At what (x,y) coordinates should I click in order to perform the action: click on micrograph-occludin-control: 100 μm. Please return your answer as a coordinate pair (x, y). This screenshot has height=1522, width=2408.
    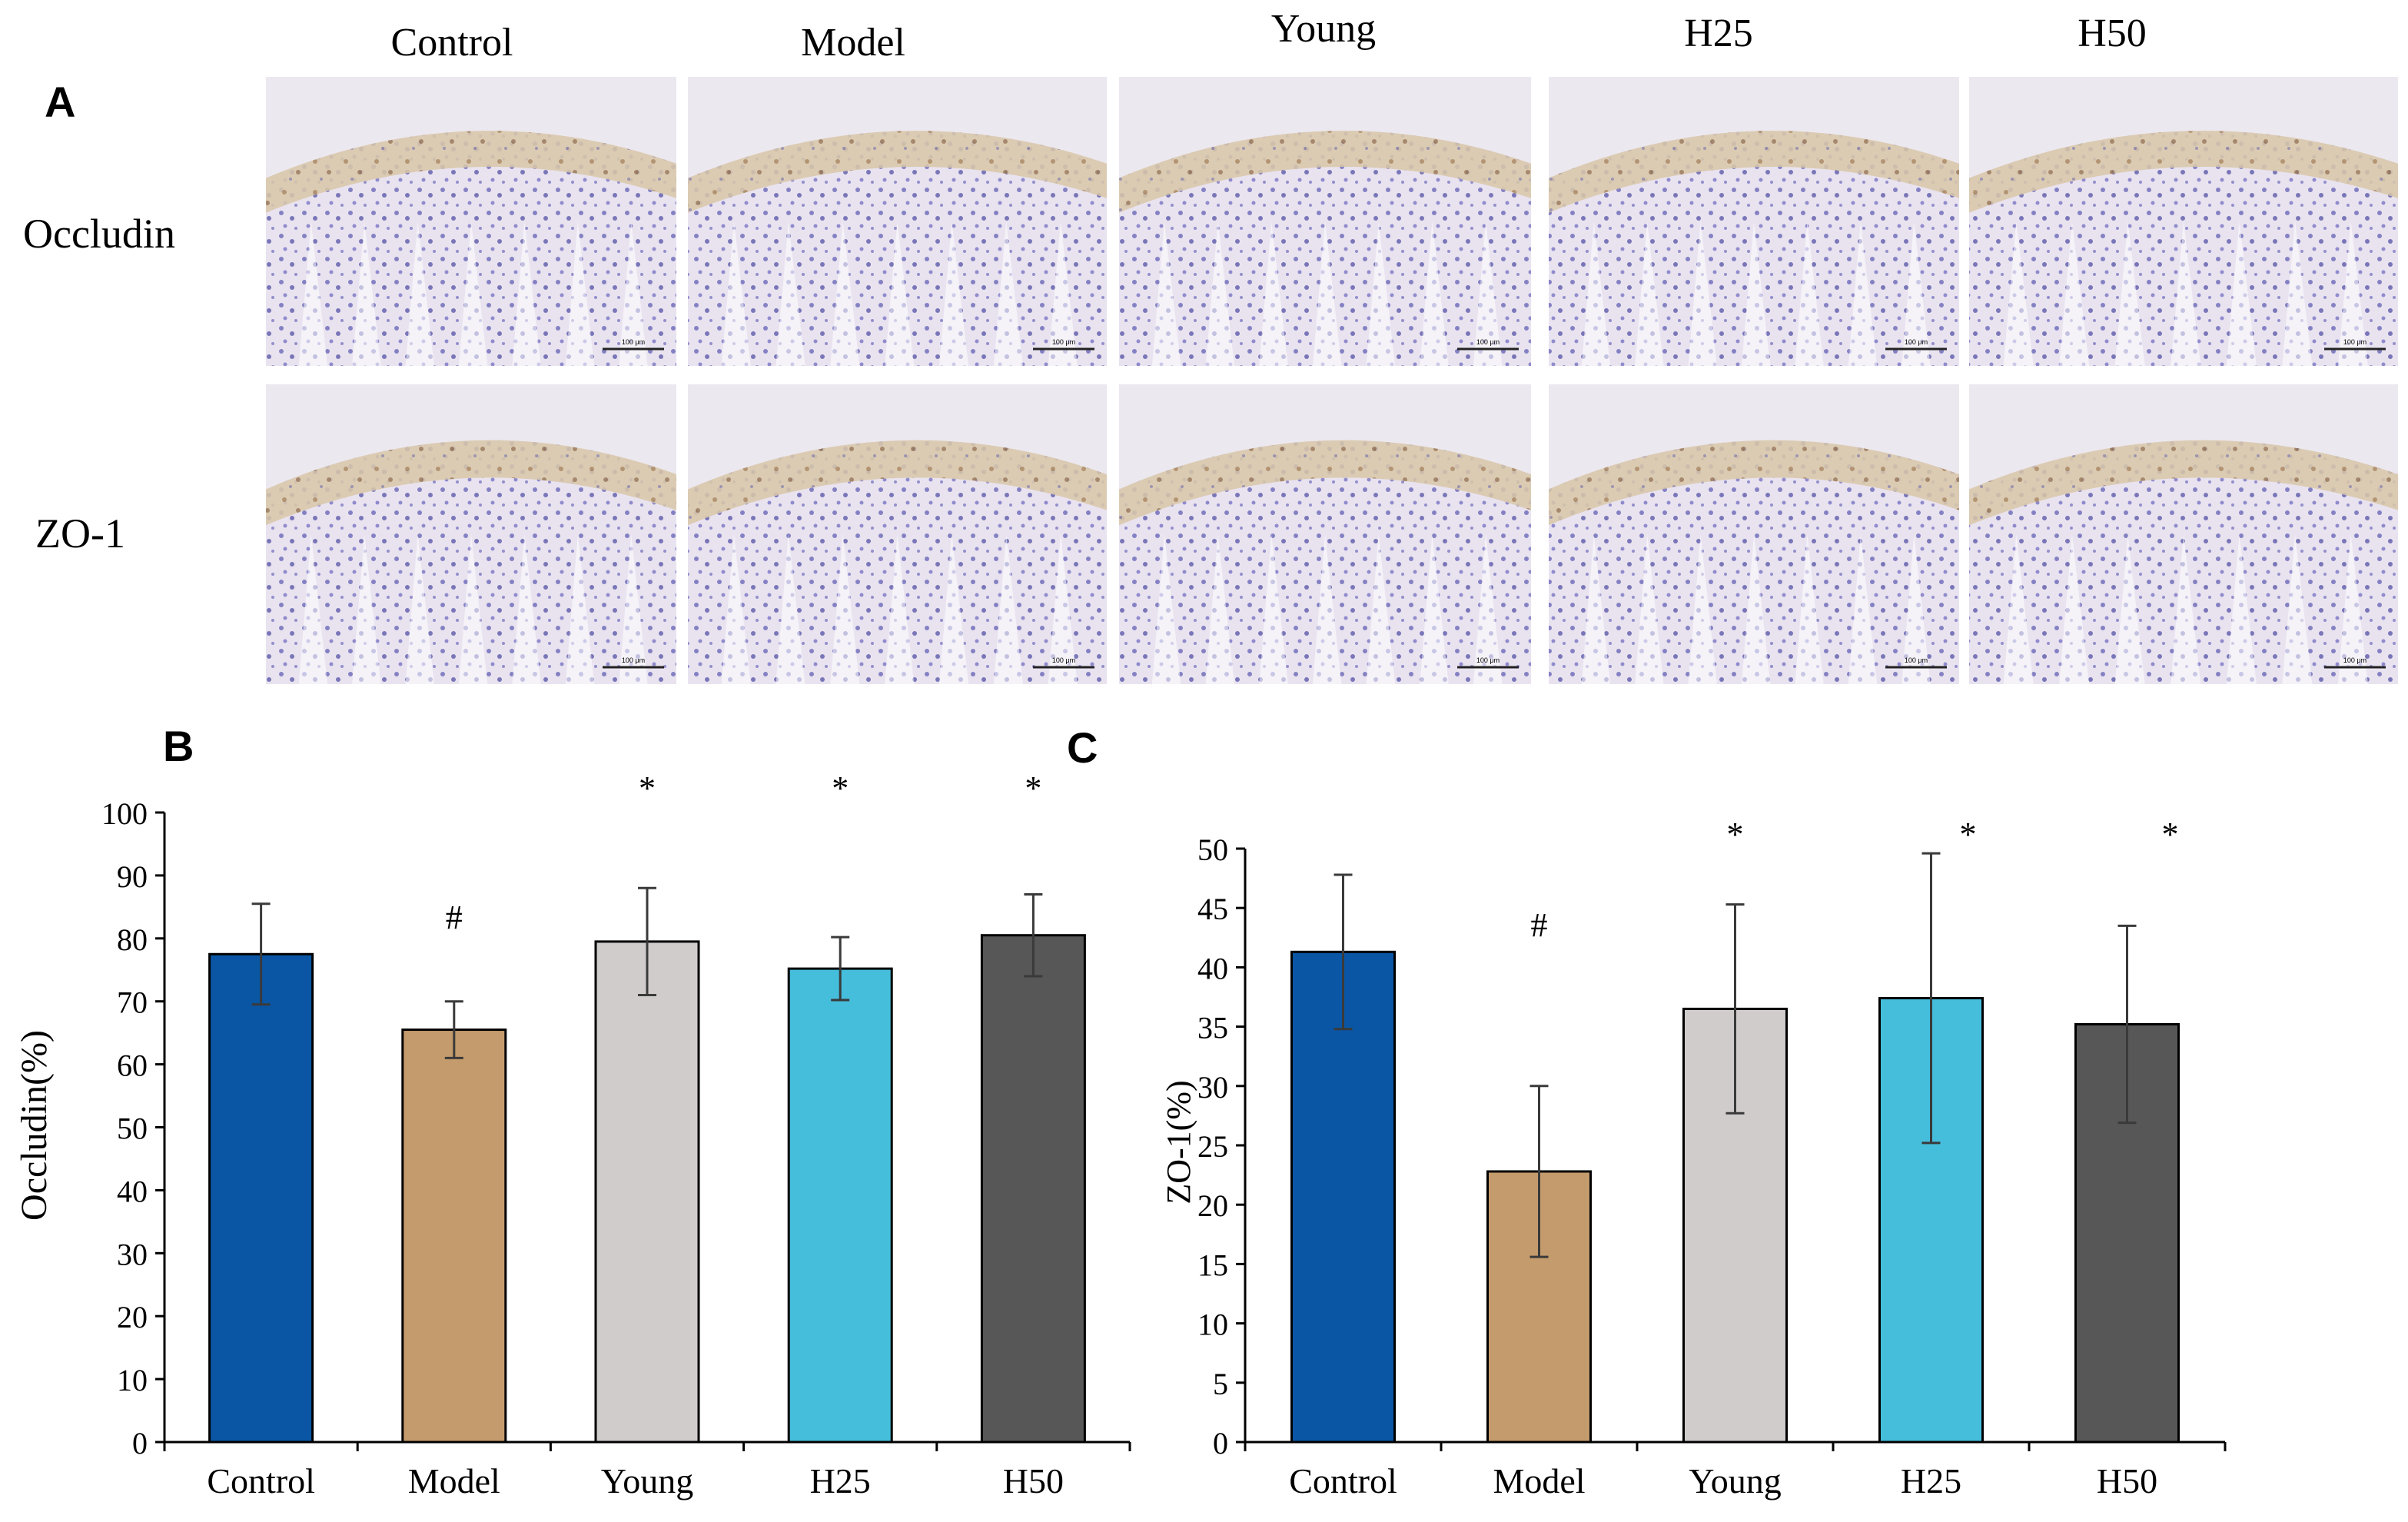
    Looking at the image, I should click on (471, 221).